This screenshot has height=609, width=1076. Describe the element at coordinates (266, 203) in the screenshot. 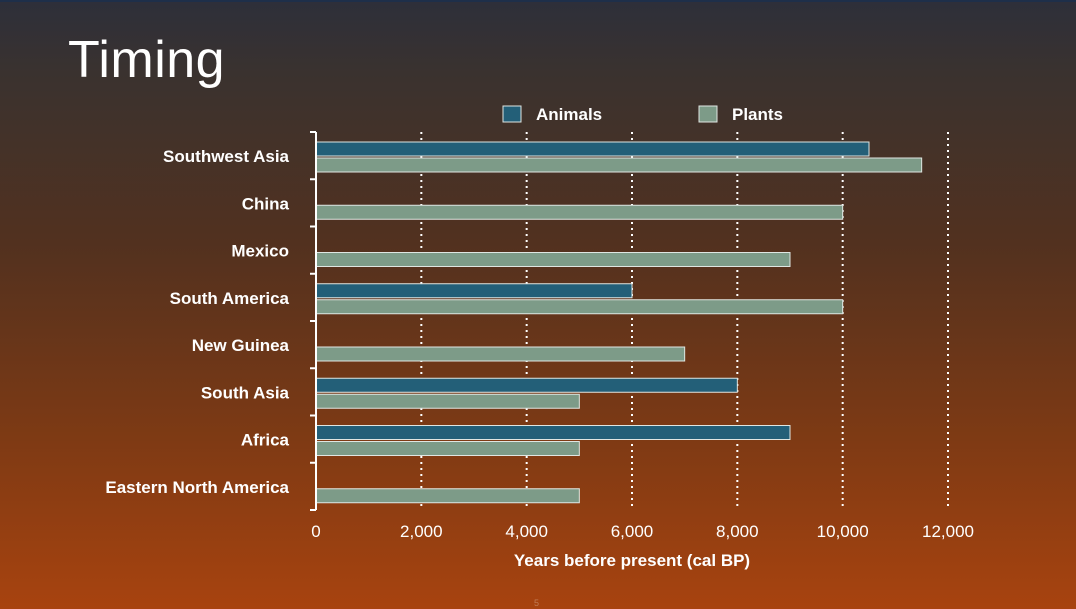

I see `category-label: China` at that location.